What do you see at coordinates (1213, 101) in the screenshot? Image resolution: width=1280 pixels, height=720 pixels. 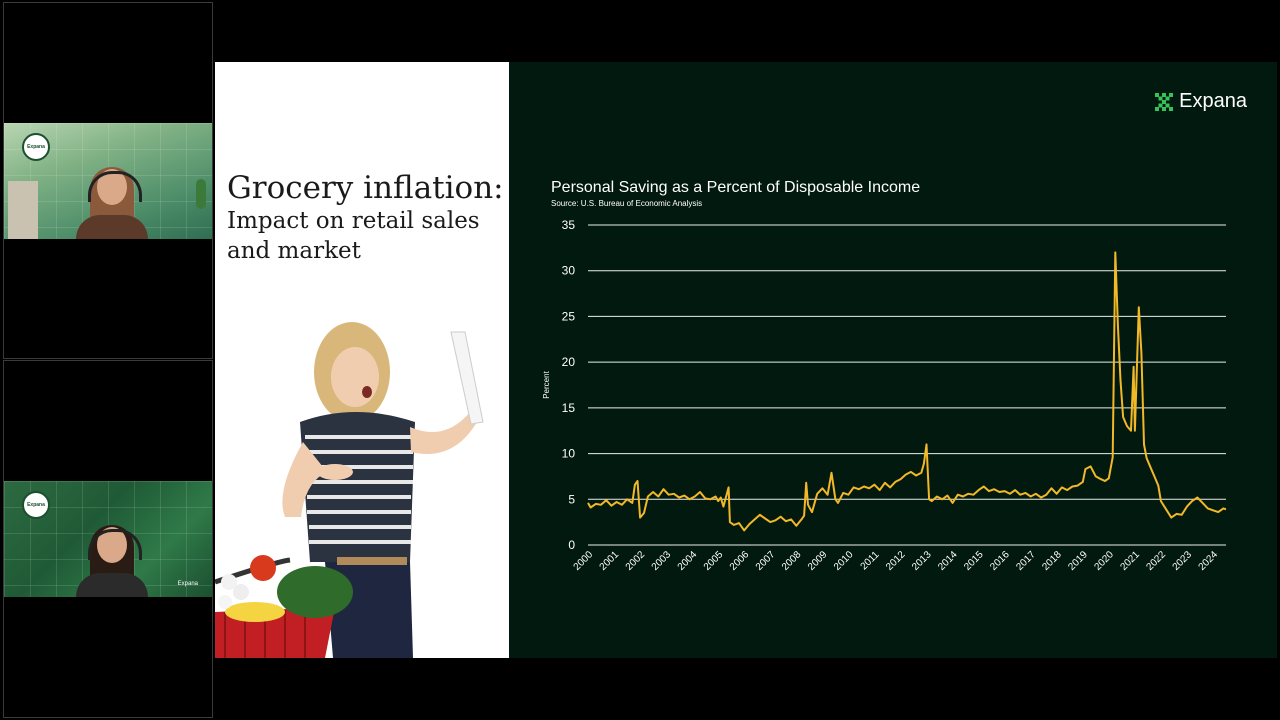 I see `expana-logo-text: Expana` at bounding box center [1213, 101].